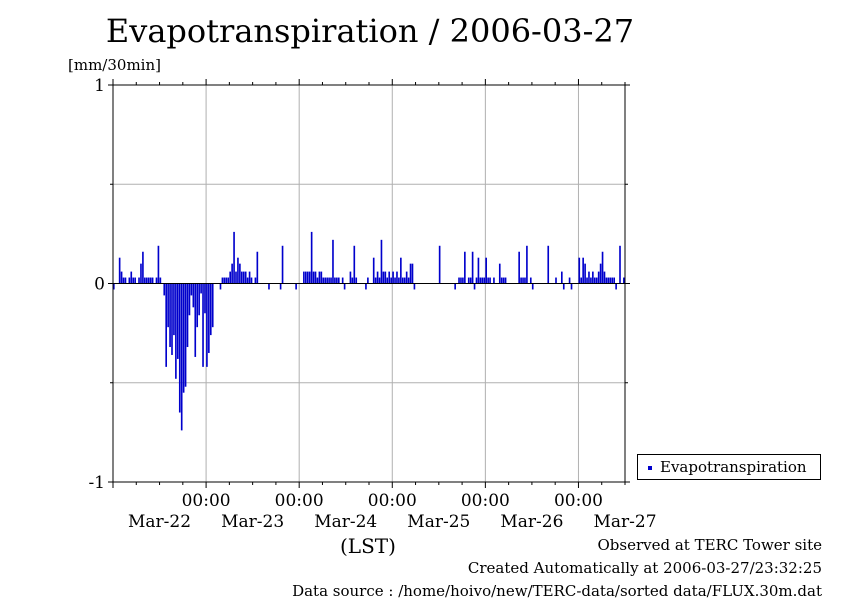 The width and height of the screenshot is (842, 600). I want to click on chart-title: Evapotranspiration / 2006-03-27, so click(370, 31).